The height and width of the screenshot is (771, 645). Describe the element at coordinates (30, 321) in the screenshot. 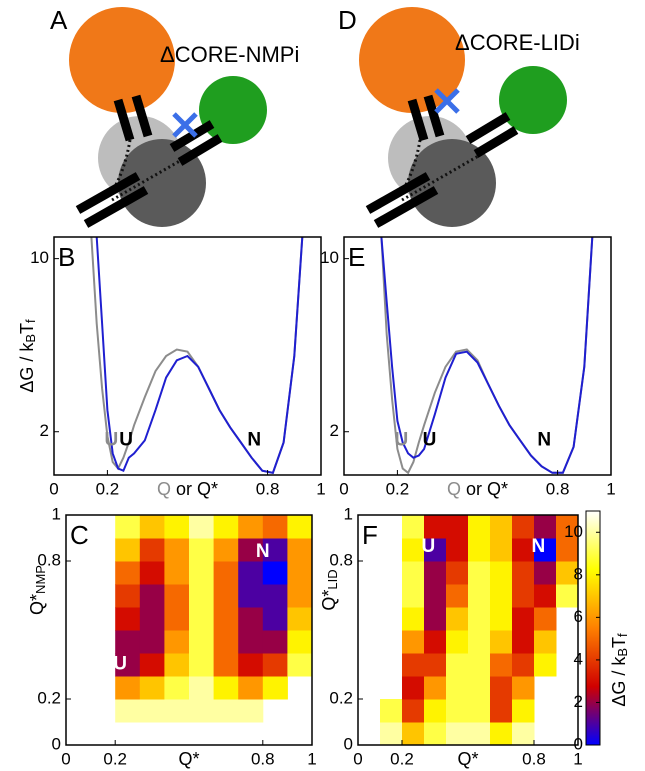

I see `label-part: f` at that location.